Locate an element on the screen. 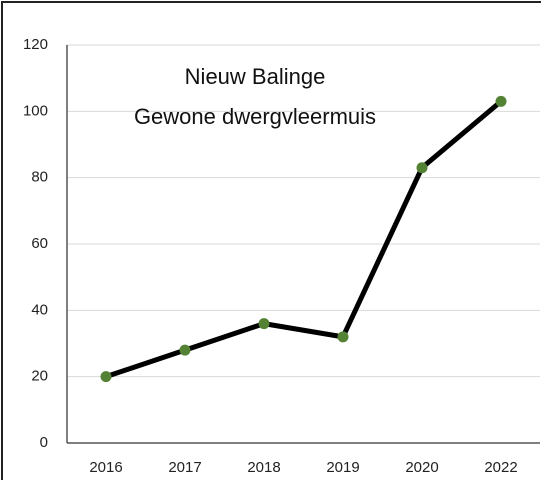 Image resolution: width=541 pixels, height=480 pixels. y-tick-label: 40 is located at coordinates (39, 309).